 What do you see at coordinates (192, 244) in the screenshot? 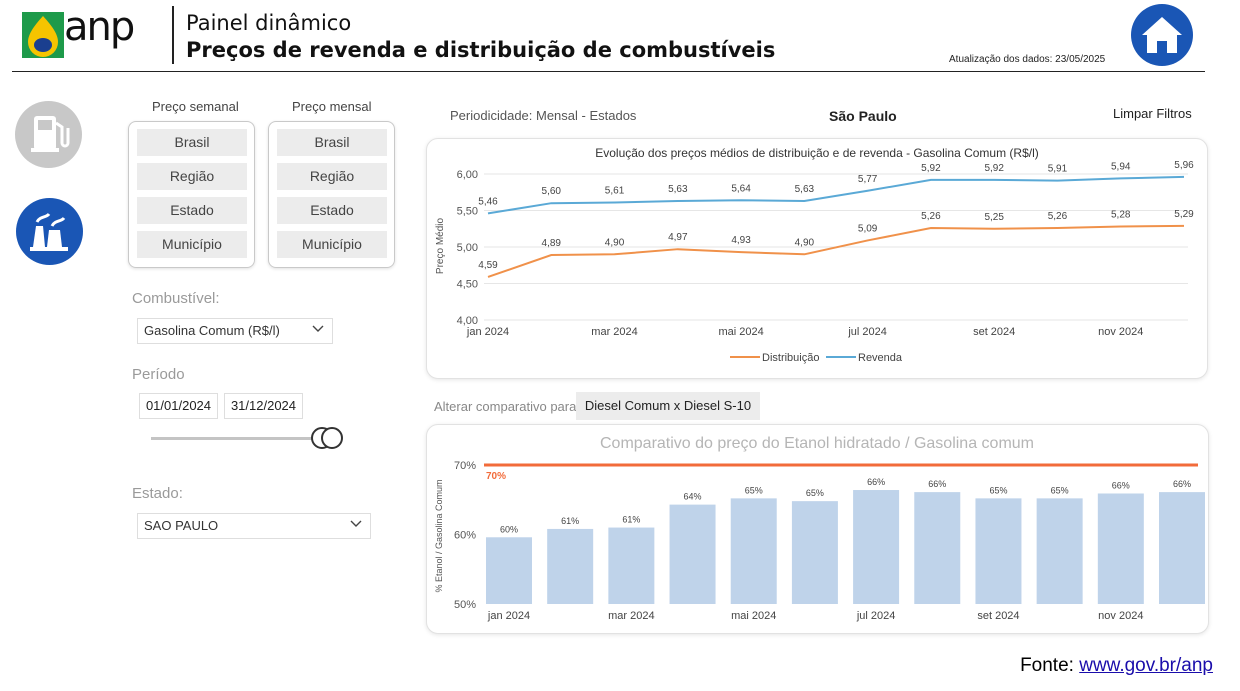
I see `weekly-municipio-button: Município` at bounding box center [192, 244].